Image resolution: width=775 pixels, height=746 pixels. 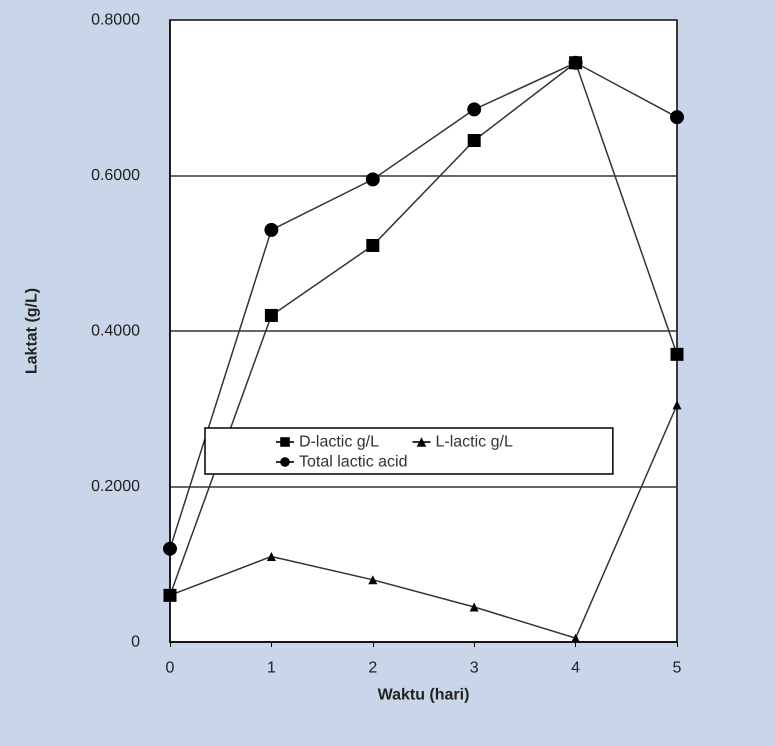 What do you see at coordinates (474, 668) in the screenshot?
I see `x-tick-label: 3` at bounding box center [474, 668].